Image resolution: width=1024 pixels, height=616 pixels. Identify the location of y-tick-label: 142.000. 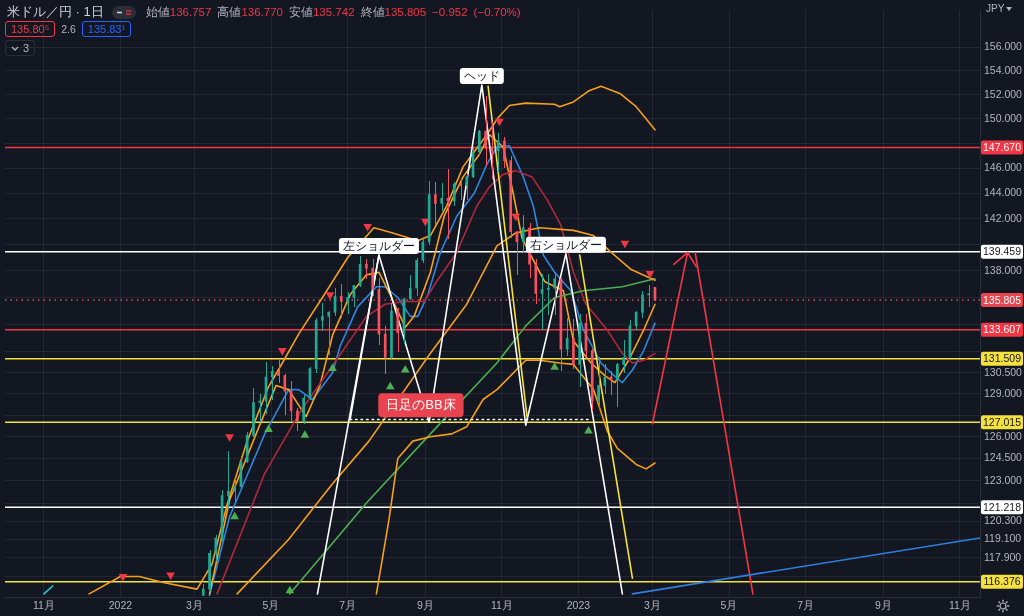
(1003, 217).